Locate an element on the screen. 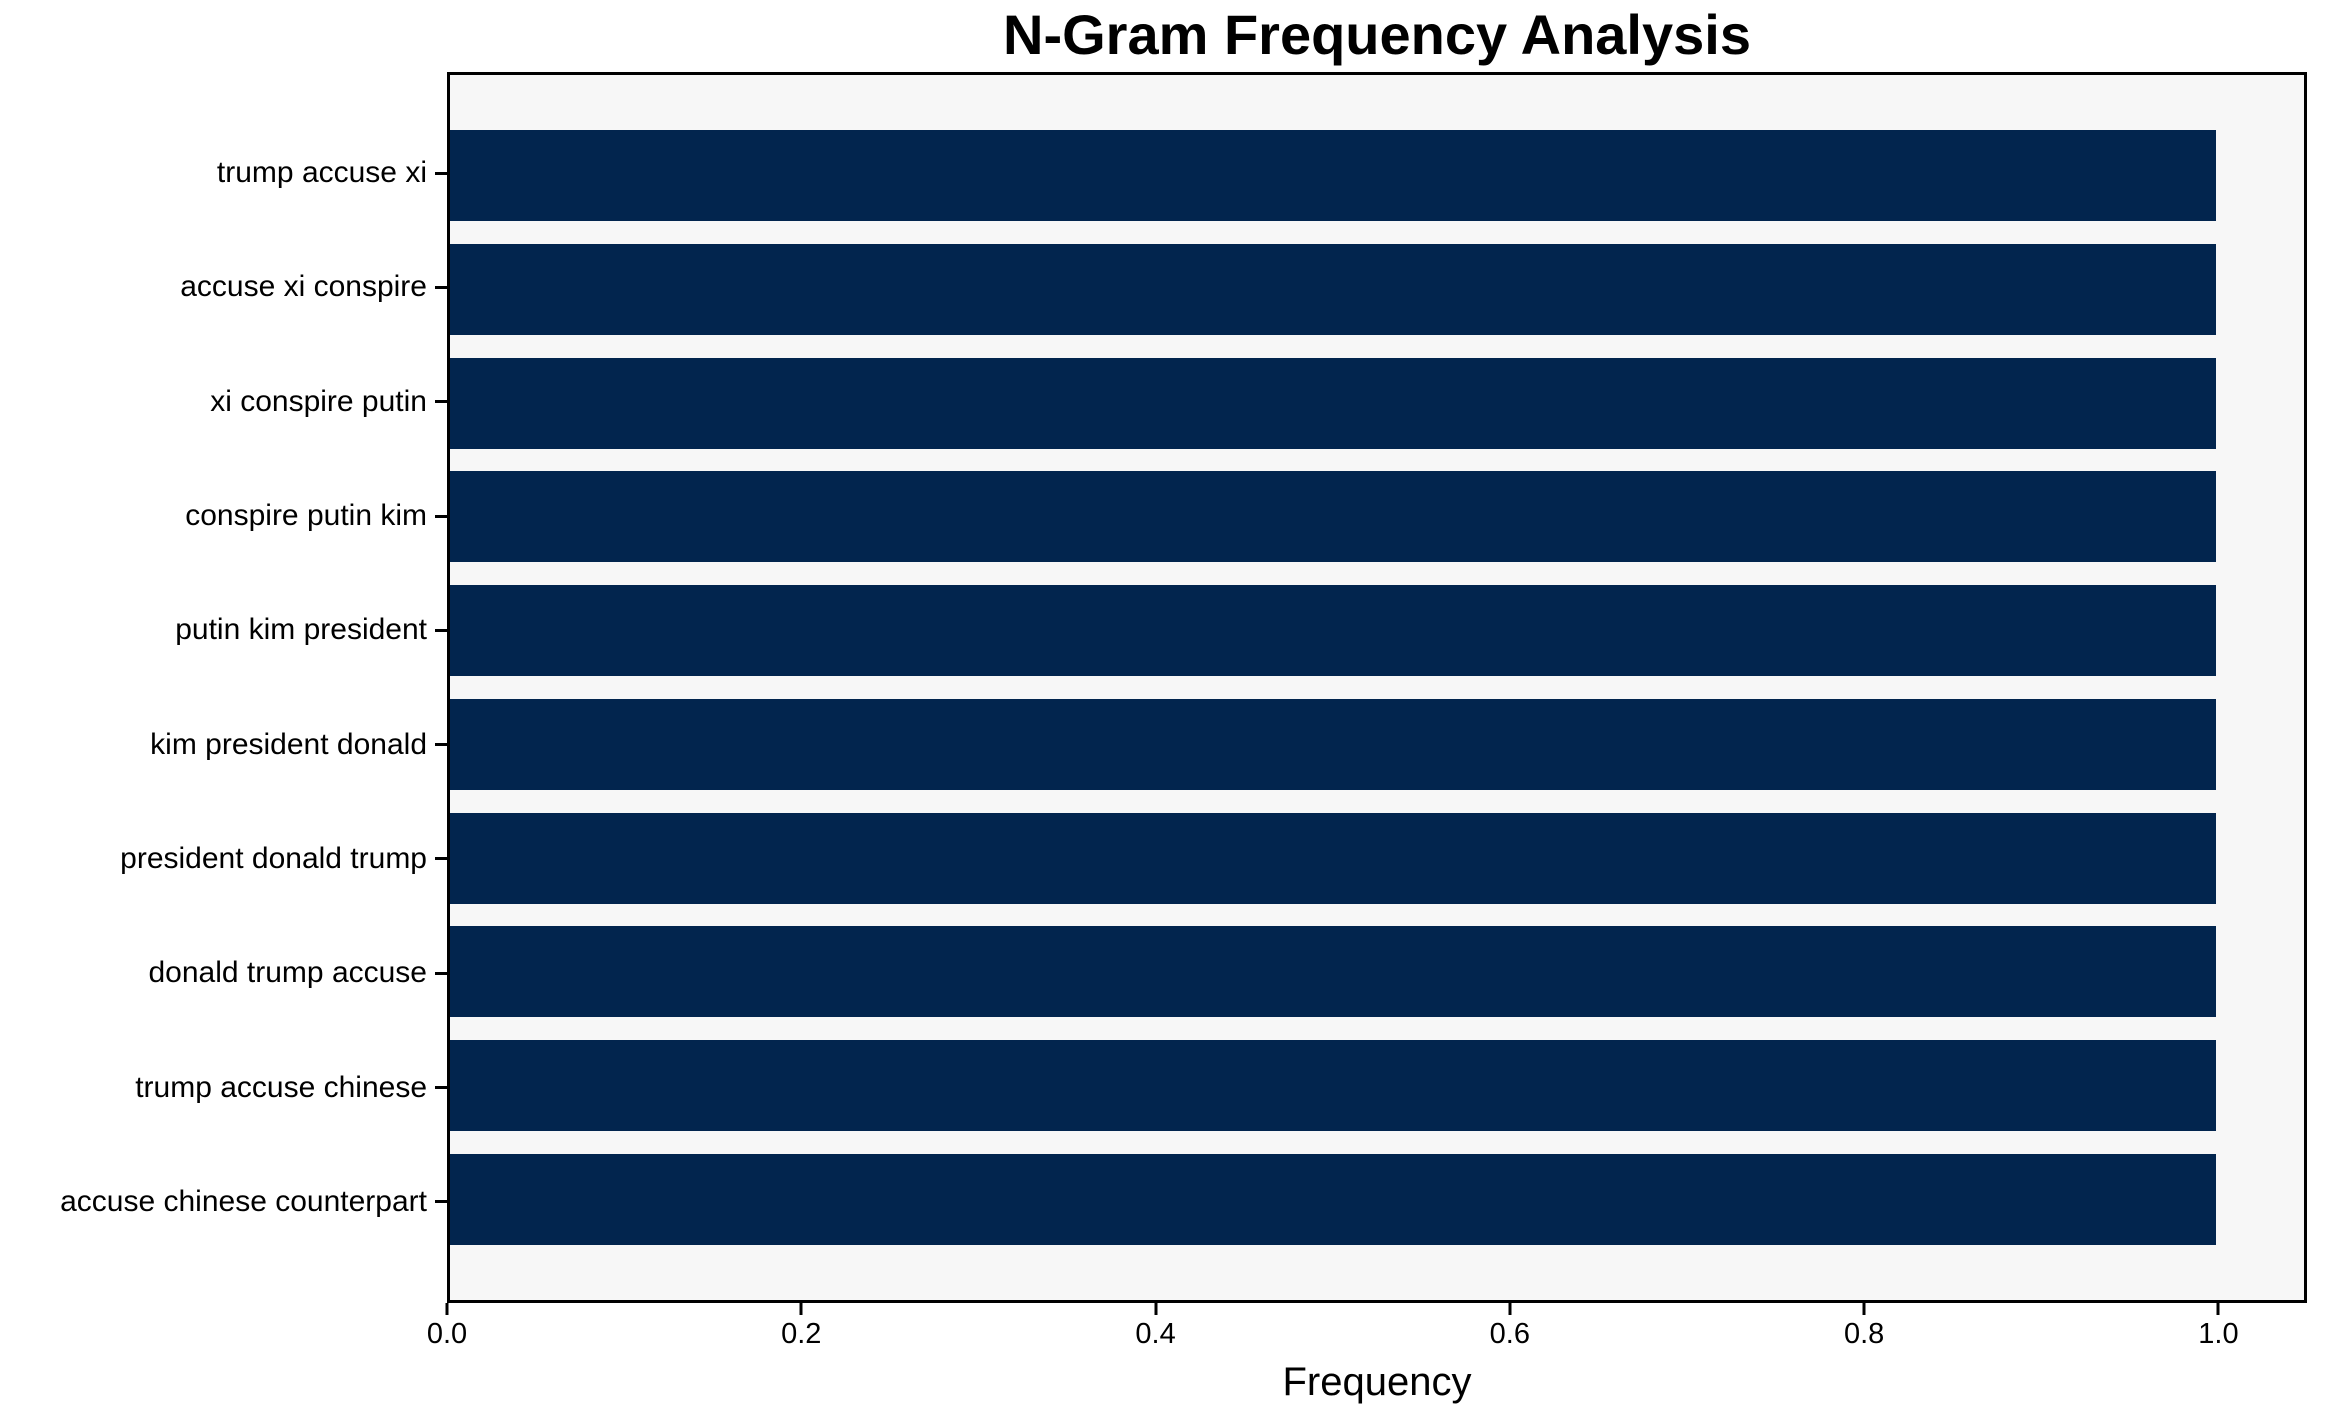 This screenshot has width=2327, height=1414. y-row: putin kim president is located at coordinates (223, 630).